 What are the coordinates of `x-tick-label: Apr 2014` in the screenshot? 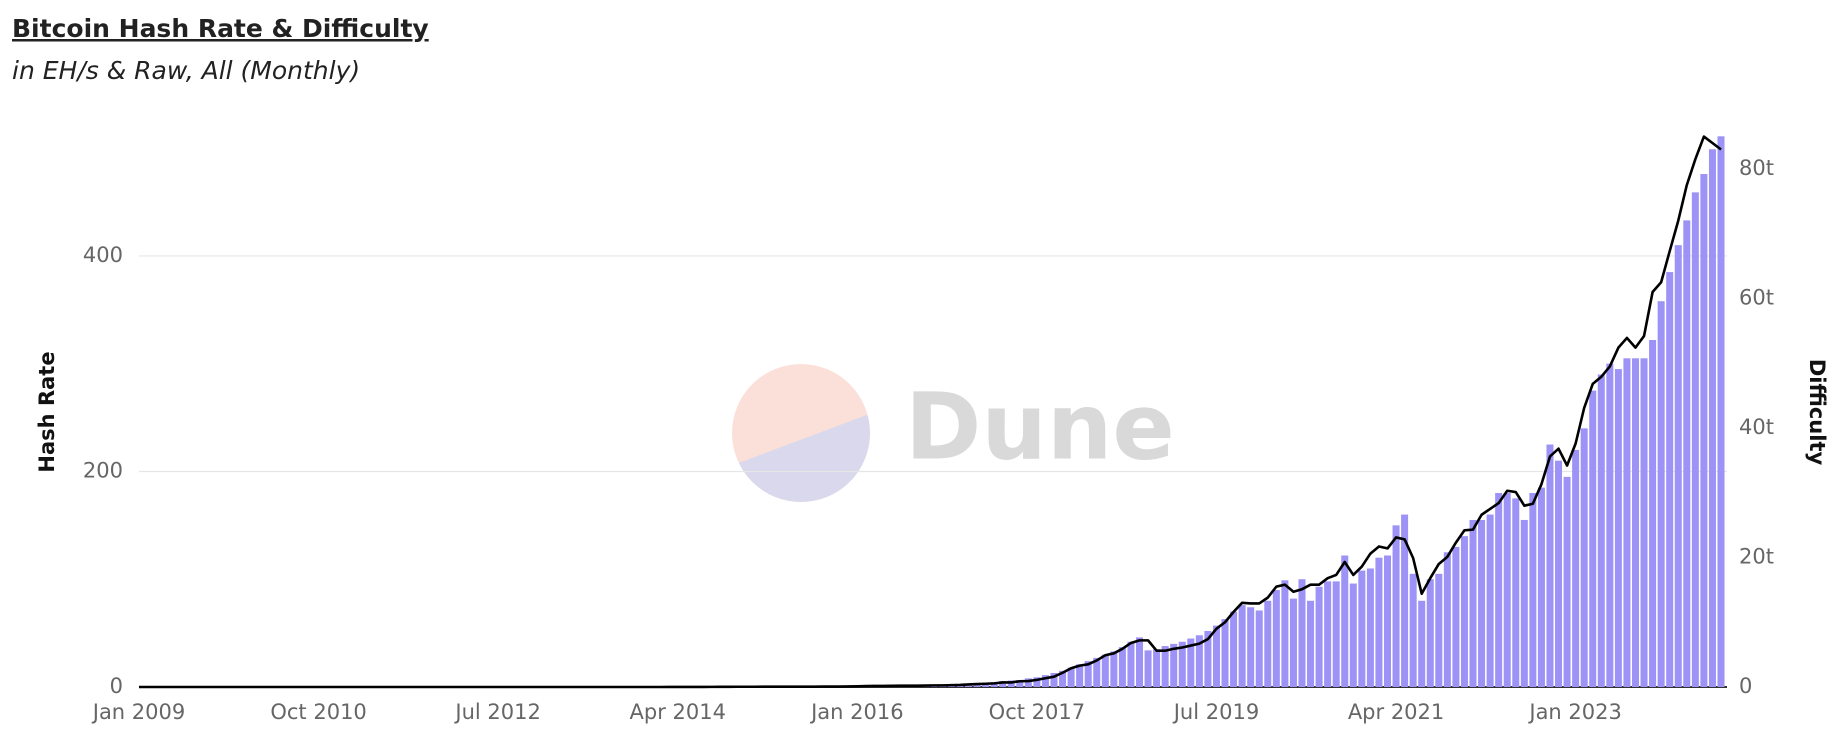 It's located at (678, 712).